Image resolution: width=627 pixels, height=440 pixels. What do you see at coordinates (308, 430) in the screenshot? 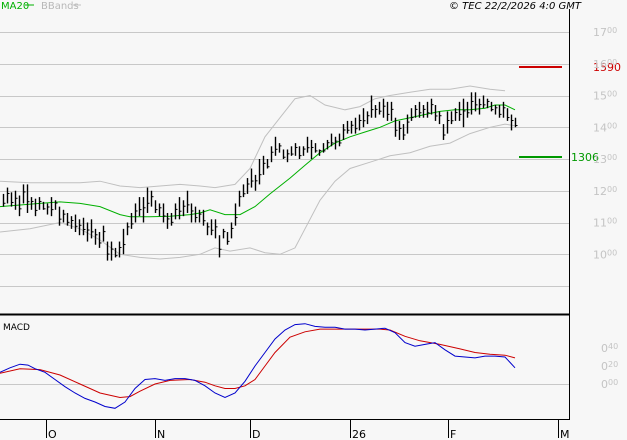
I see `x-axis-ticks: O N D 26 F M` at bounding box center [308, 430].